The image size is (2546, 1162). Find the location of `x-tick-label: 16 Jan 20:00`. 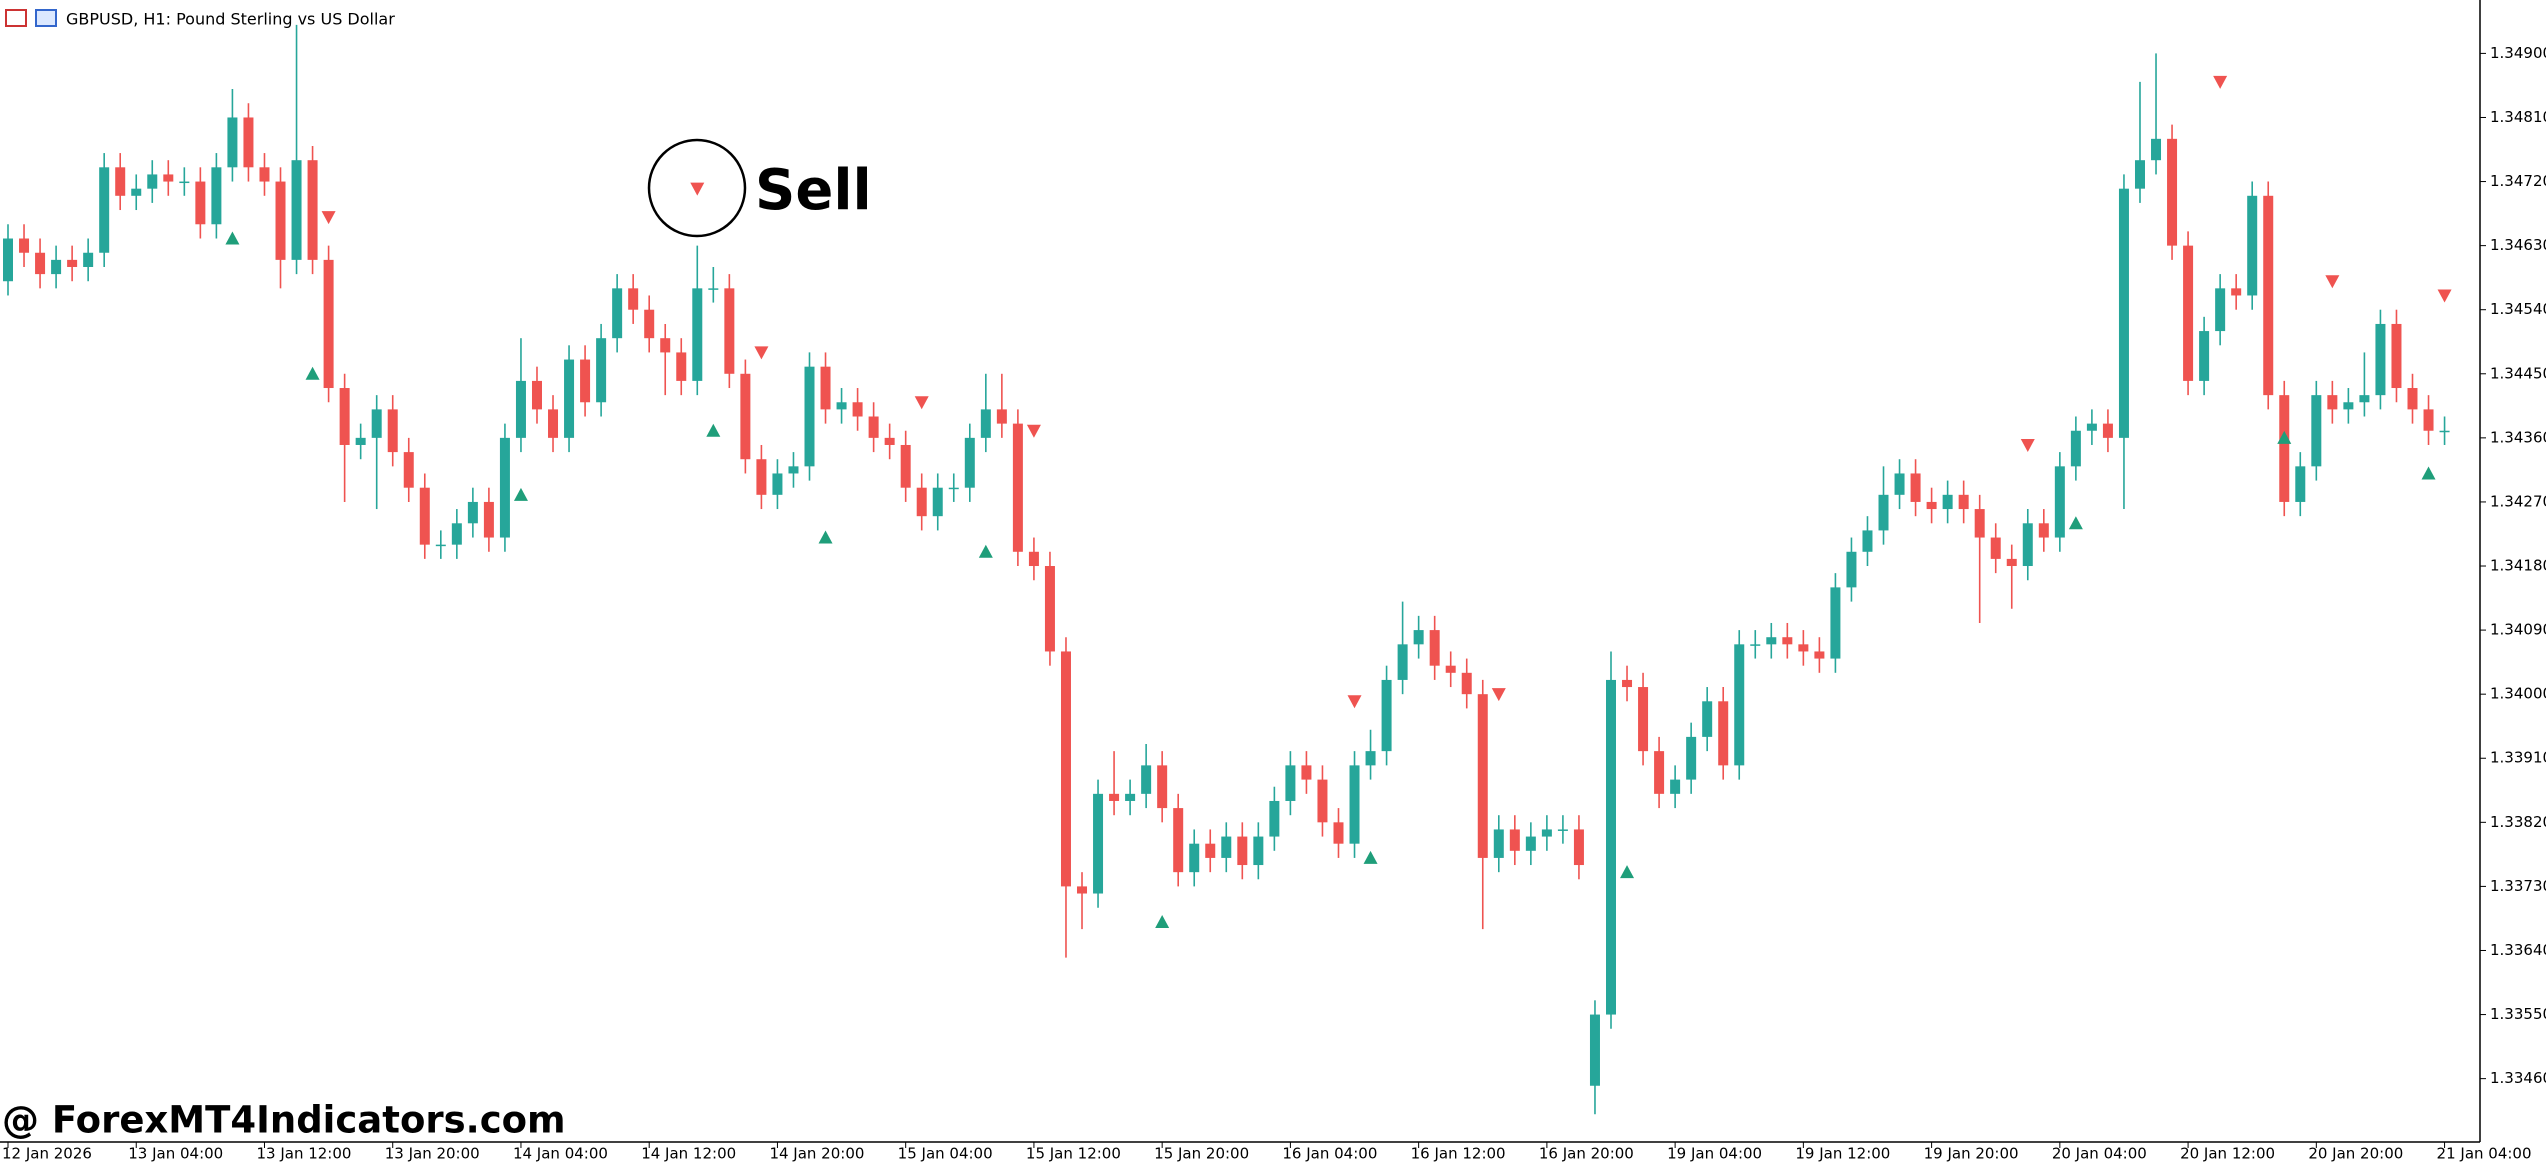

x-tick-label: 16 Jan 20:00 is located at coordinates (1586, 1153).